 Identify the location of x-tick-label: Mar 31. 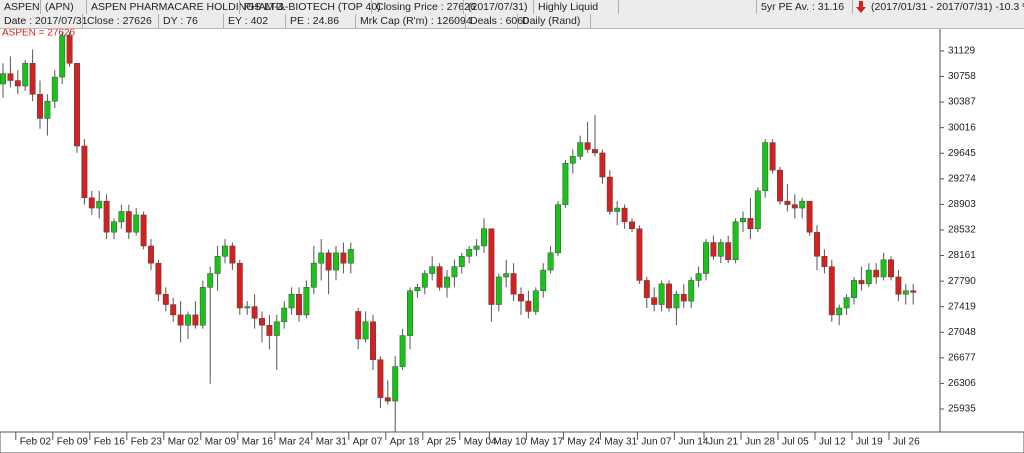
(332, 442).